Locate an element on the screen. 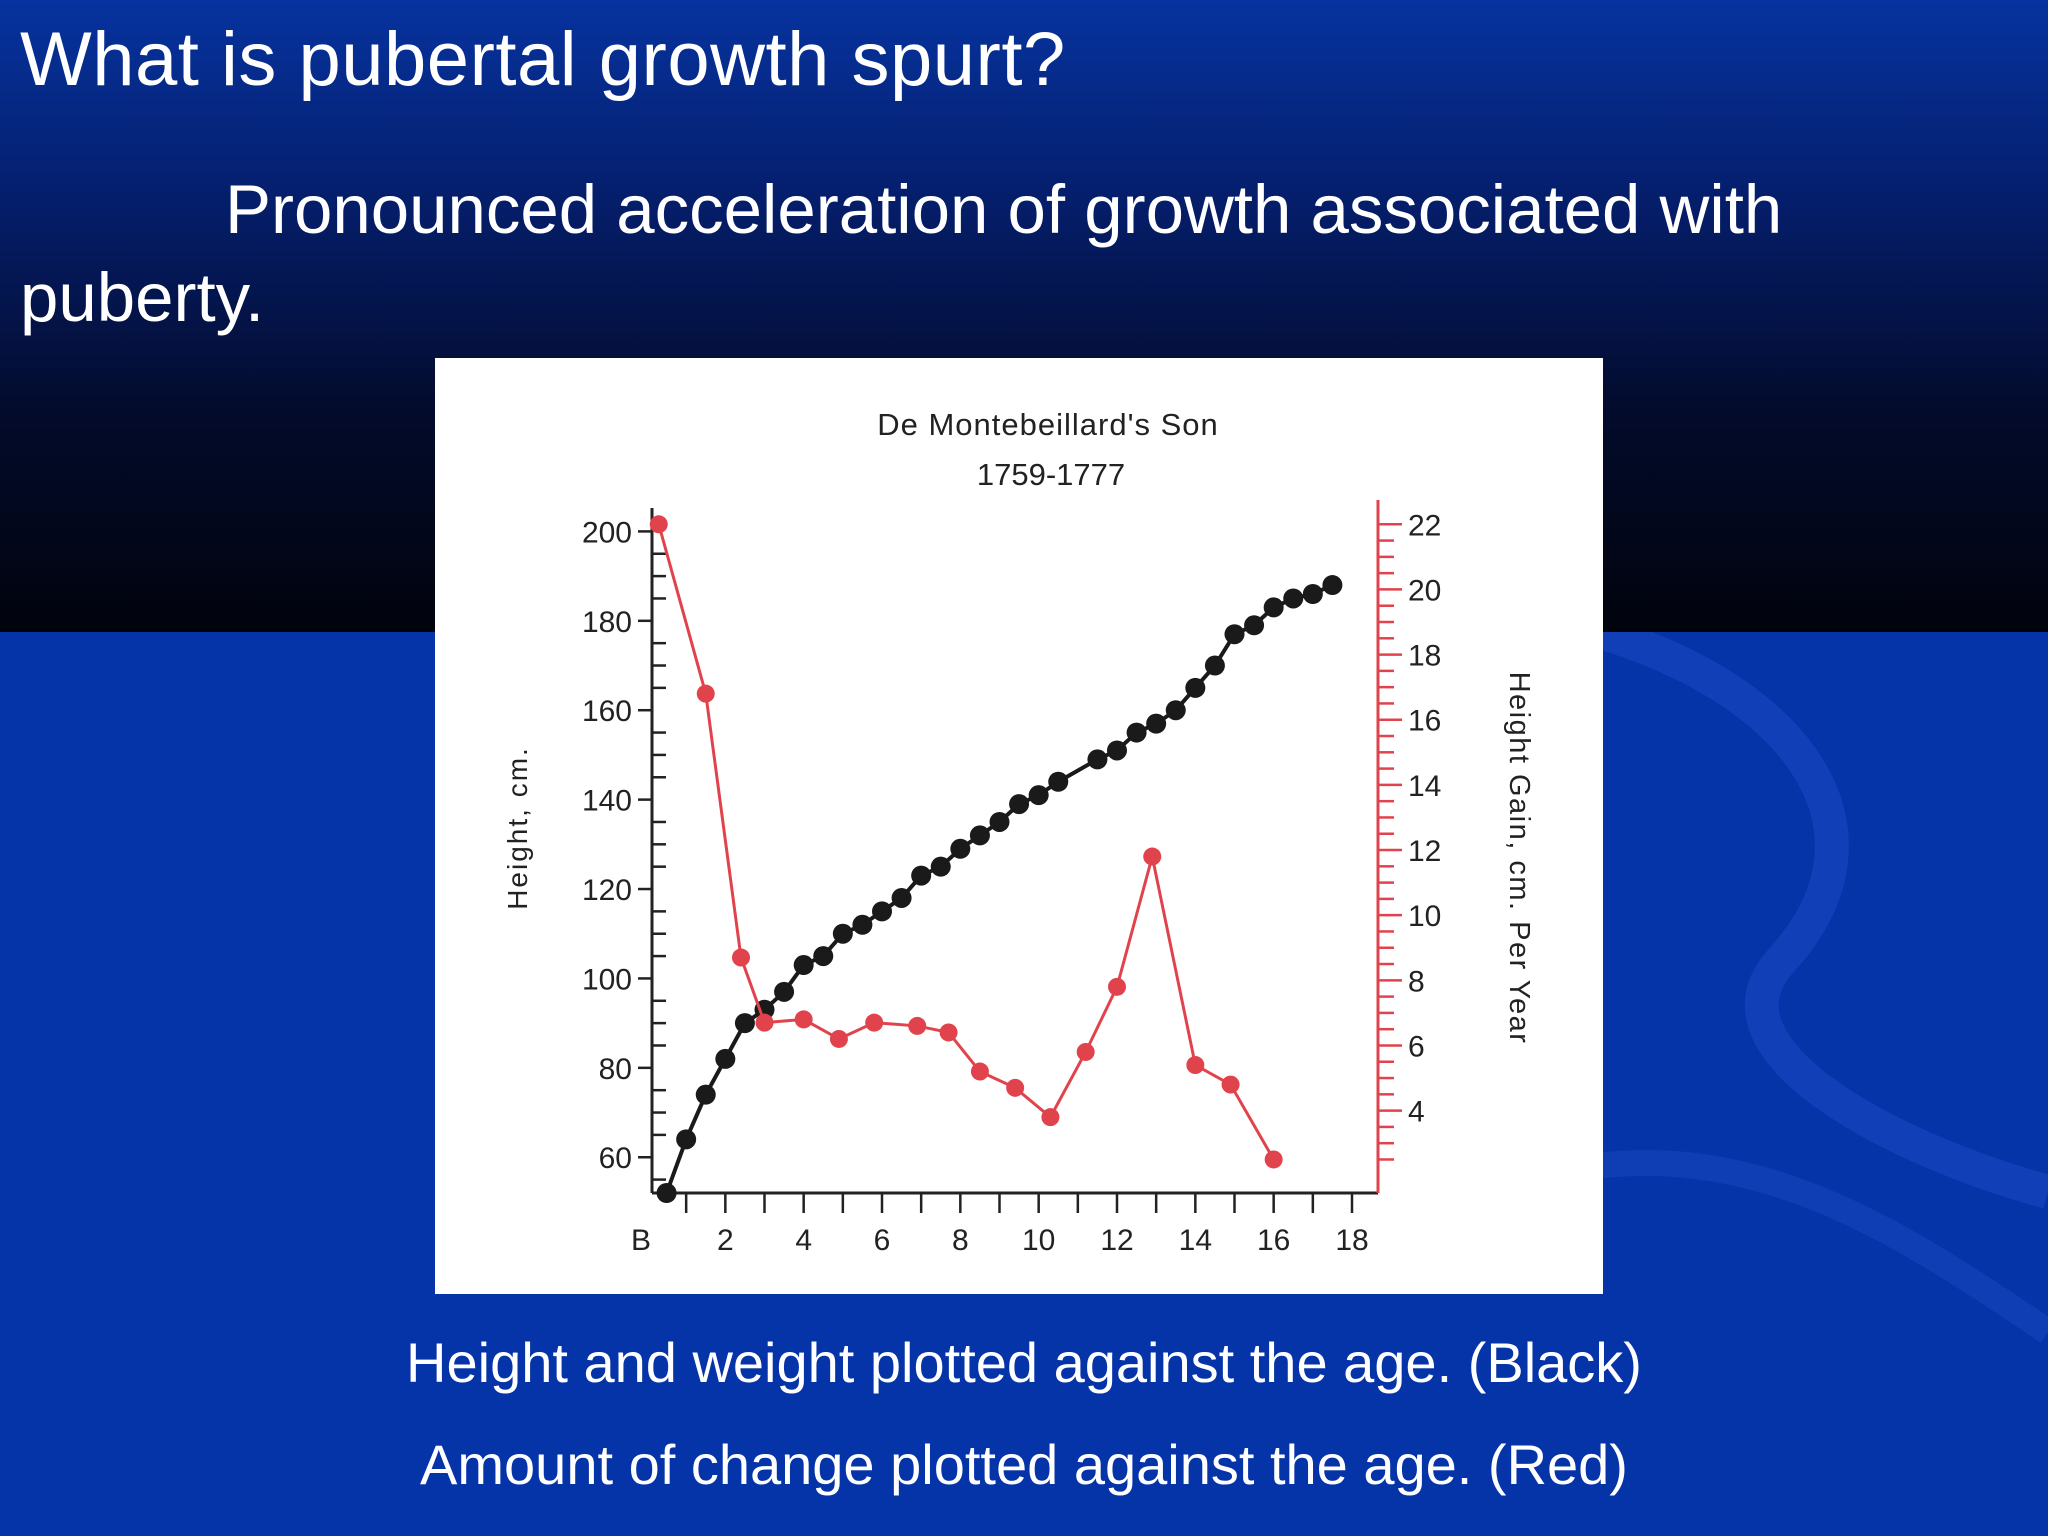 Image resolution: width=2048 pixels, height=1536 pixels. y2-tick-label: 8 is located at coordinates (1416, 981).